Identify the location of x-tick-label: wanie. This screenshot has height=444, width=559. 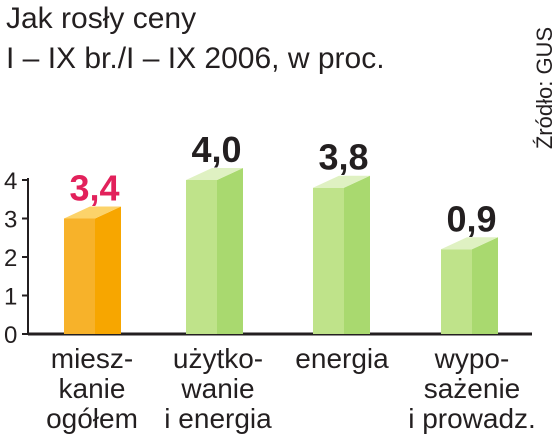
(217, 388).